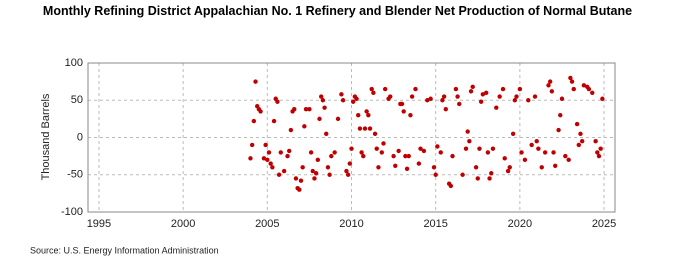 Image resolution: width=675 pixels, height=275 pixels. What do you see at coordinates (46, 136) in the screenshot?
I see `y-axis-label: Thousand Barrels` at bounding box center [46, 136].